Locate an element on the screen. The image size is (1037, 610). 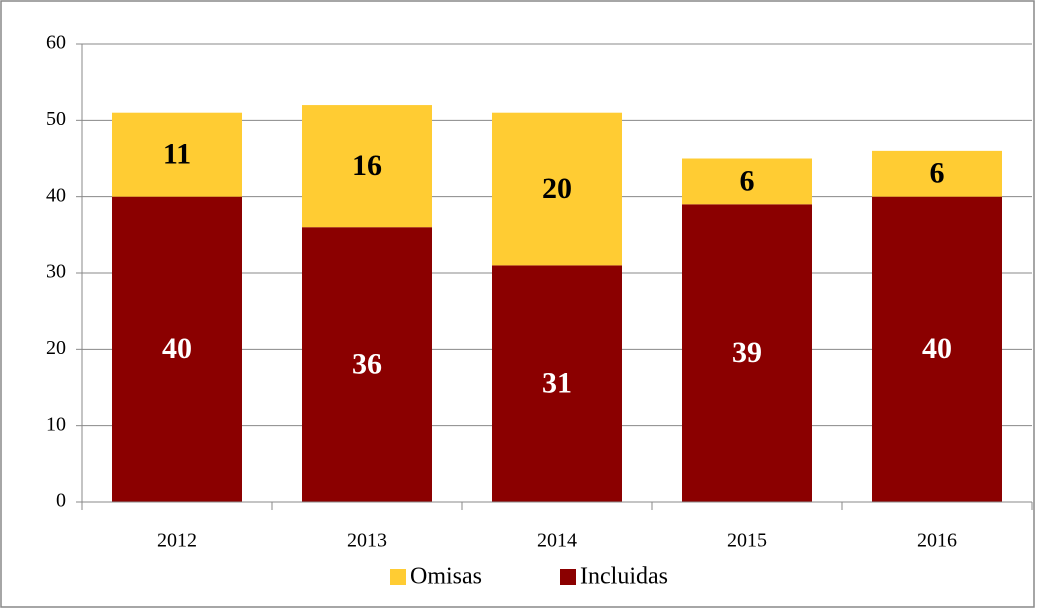
y-tick-label: 10 is located at coordinates (56, 424).